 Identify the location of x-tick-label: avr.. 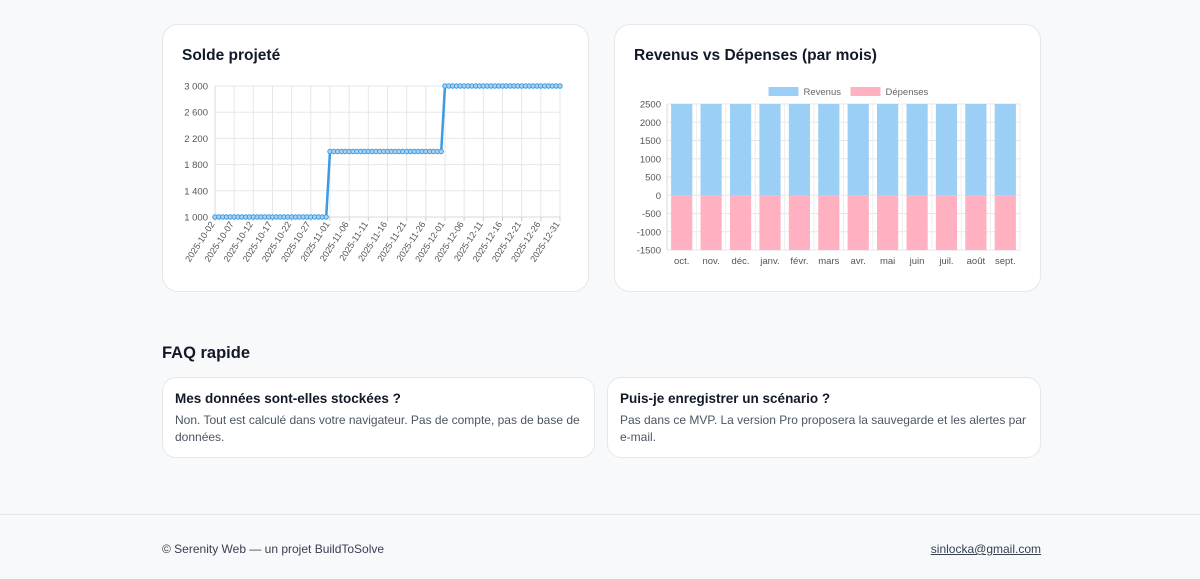
(858, 261).